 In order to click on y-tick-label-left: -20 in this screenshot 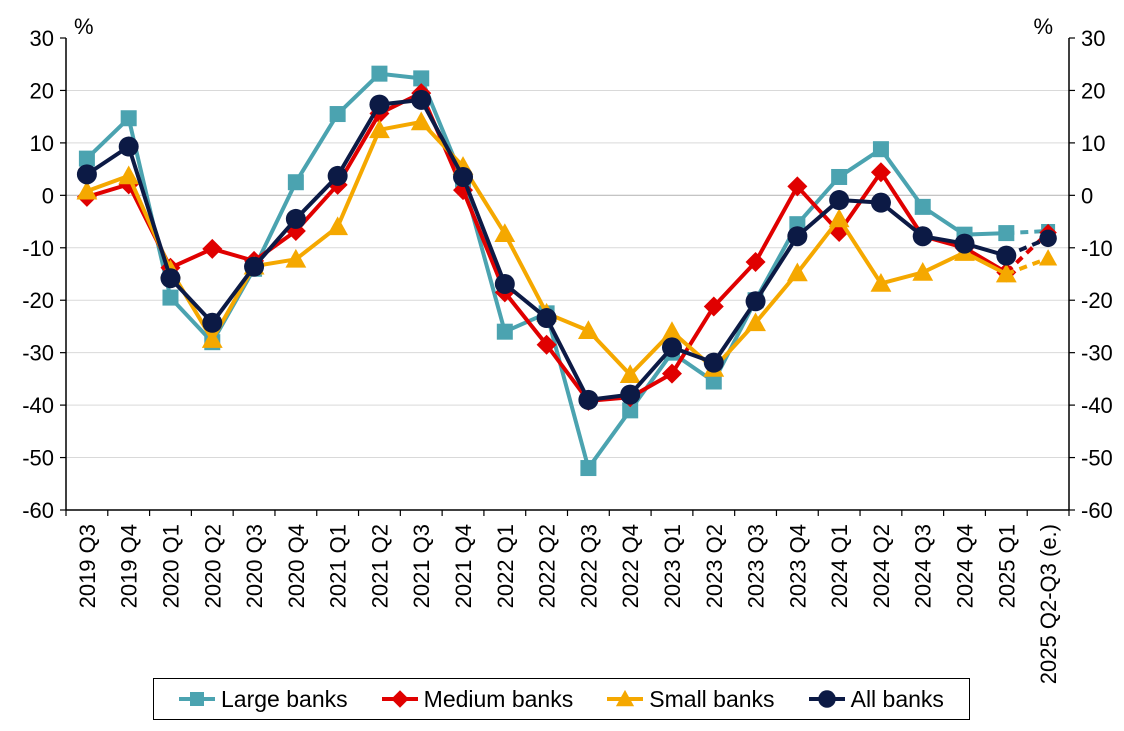, I will do `click(38, 300)`.